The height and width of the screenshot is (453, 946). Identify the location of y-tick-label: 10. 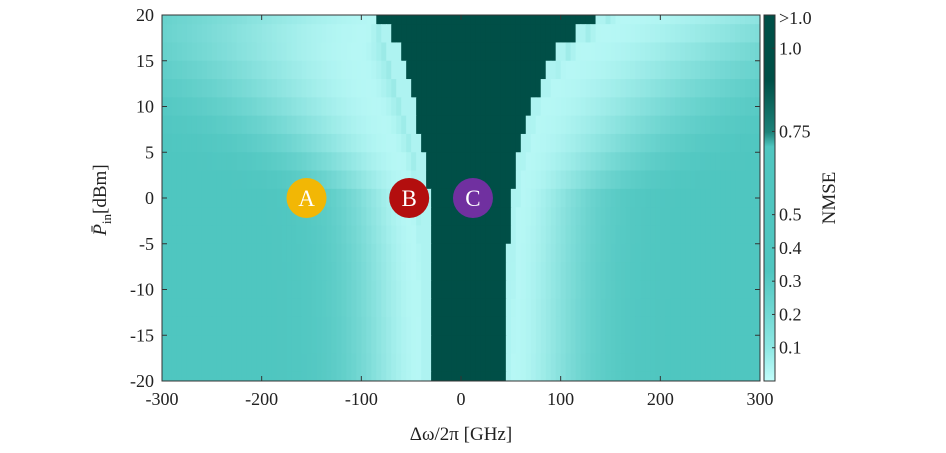
(145, 107).